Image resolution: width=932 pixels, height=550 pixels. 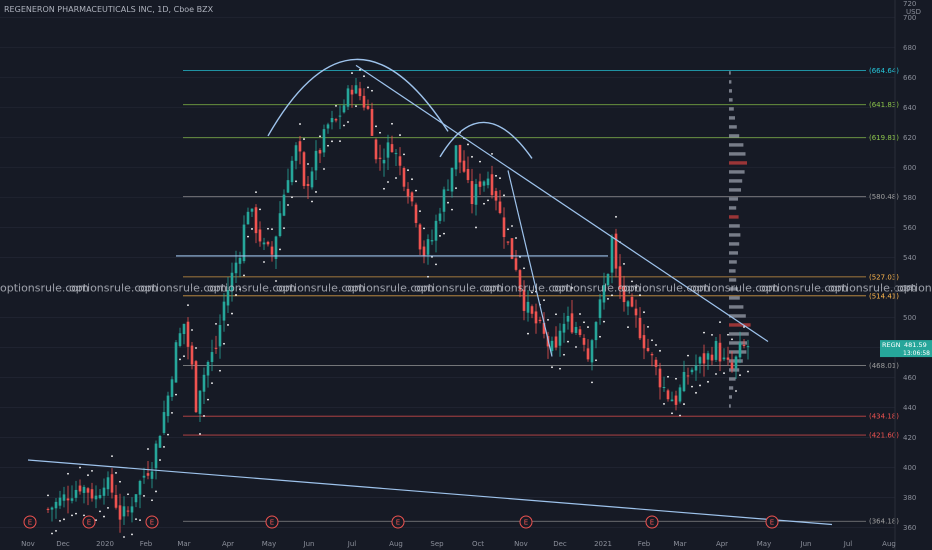 I want to click on x-tick-5: Apr, so click(x=228, y=544).